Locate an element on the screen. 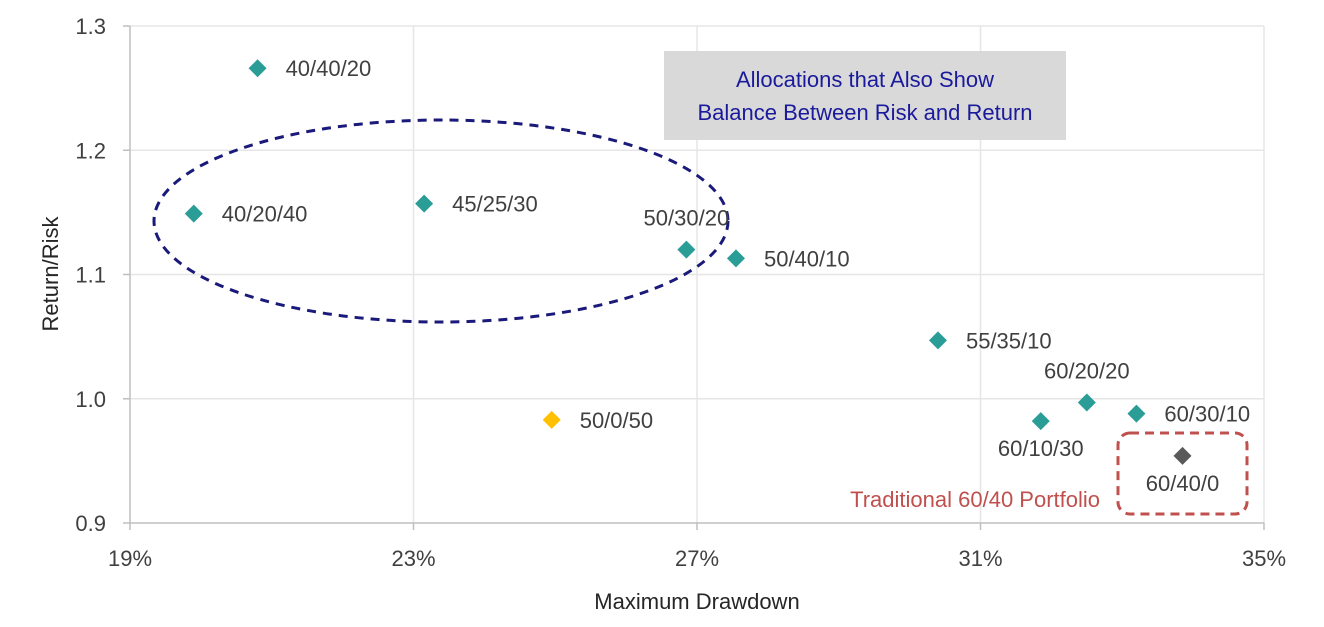 This screenshot has width=1324, height=627. traditional-portfolio-box is located at coordinates (1182, 473).